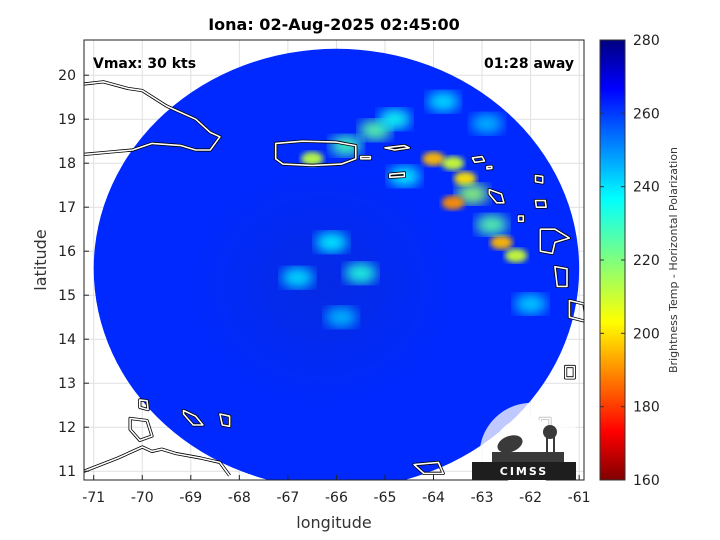 The width and height of the screenshot is (720, 540). What do you see at coordinates (385, 498) in the screenshot?
I see `x-tick-label-6: -65` at bounding box center [385, 498].